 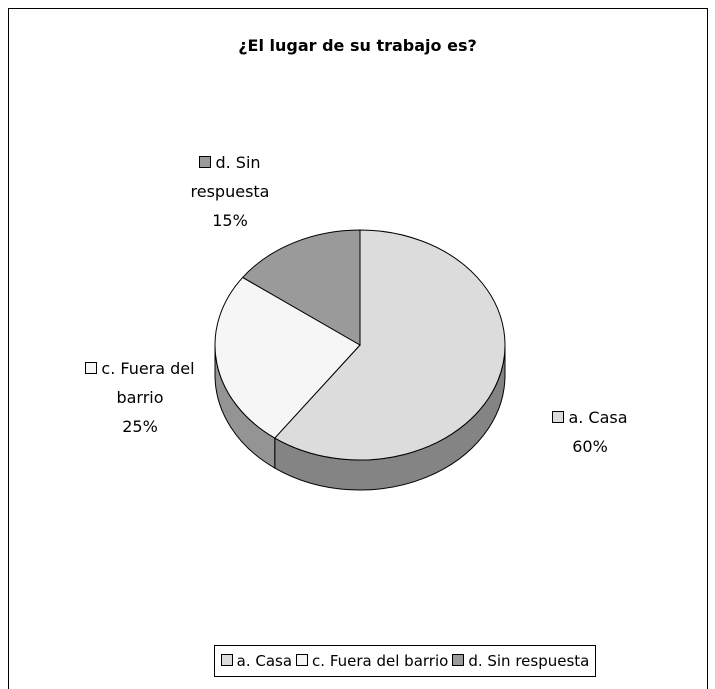 I want to click on legend-entry: a. Casa, so click(x=256, y=661).